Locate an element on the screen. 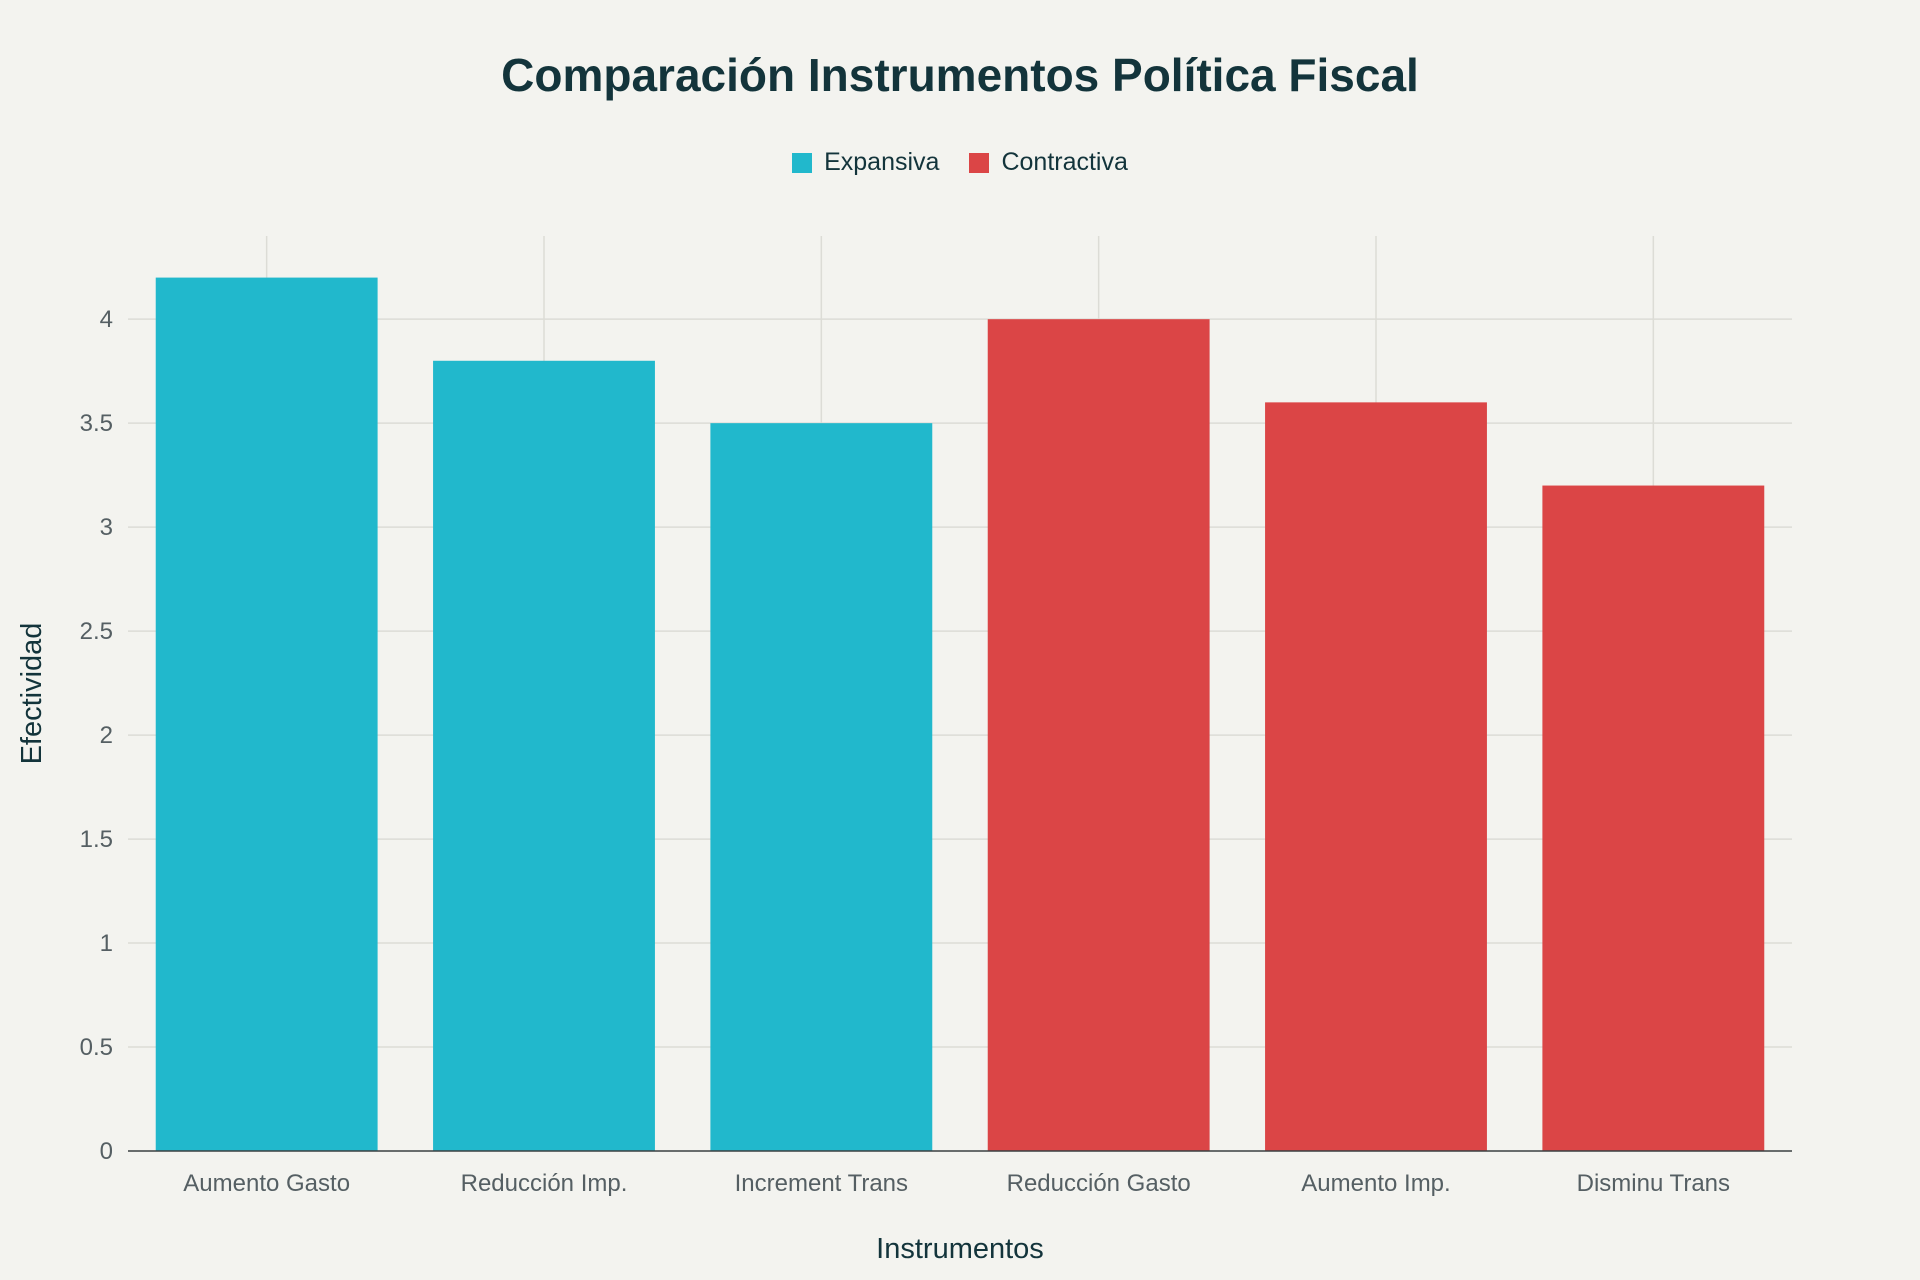 The height and width of the screenshot is (1280, 1920). y-tick-label: 0 is located at coordinates (106, 1151).